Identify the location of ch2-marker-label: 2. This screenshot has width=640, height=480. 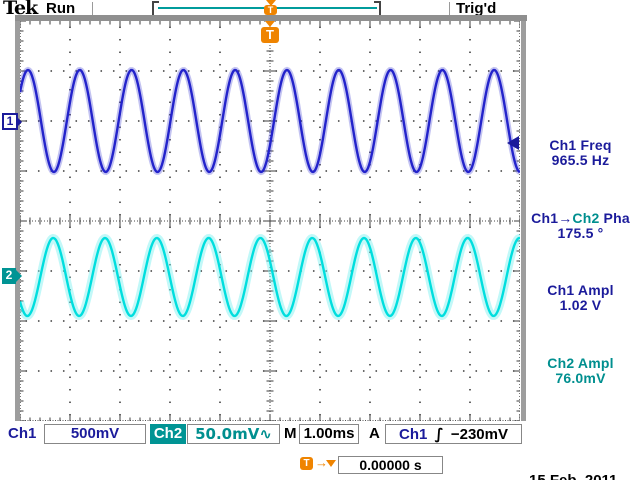
(9, 275).